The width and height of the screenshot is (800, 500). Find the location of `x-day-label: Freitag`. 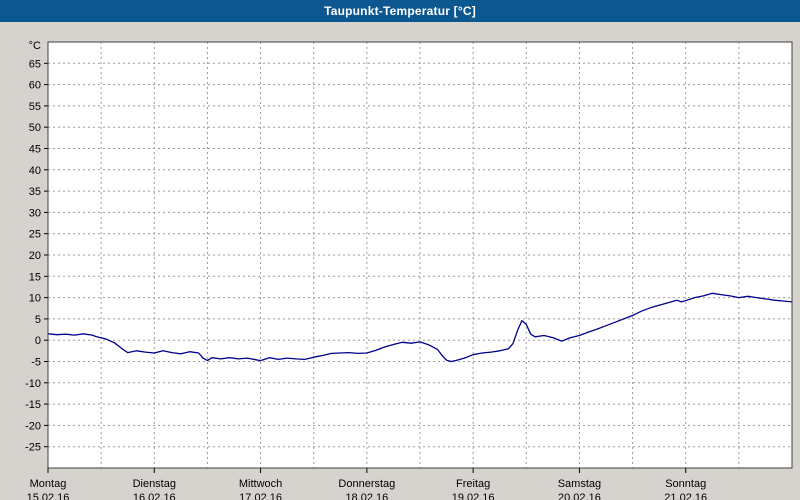

x-day-label: Freitag is located at coordinates (473, 484).